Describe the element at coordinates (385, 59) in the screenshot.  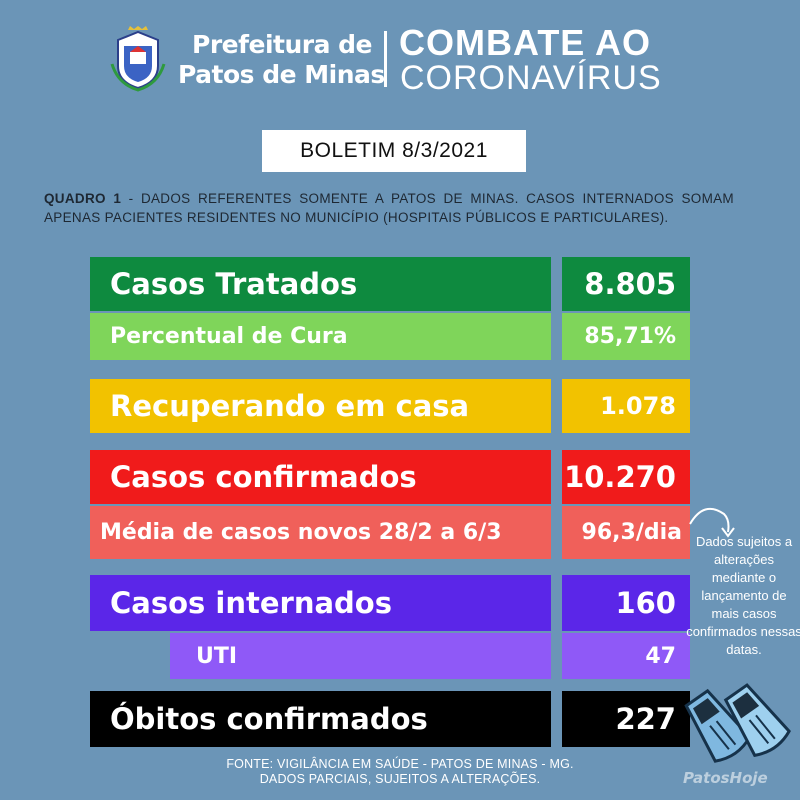
I see `header-divider` at that location.